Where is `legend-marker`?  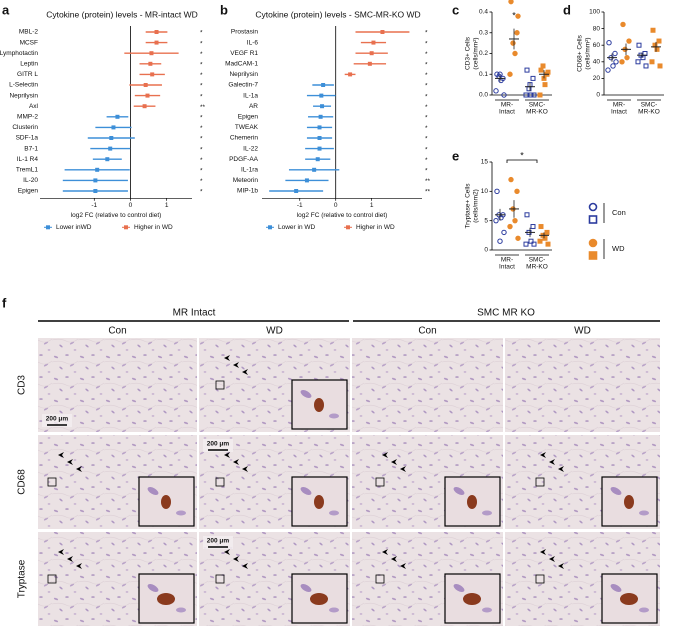
legend-marker is located at coordinates (593, 207).